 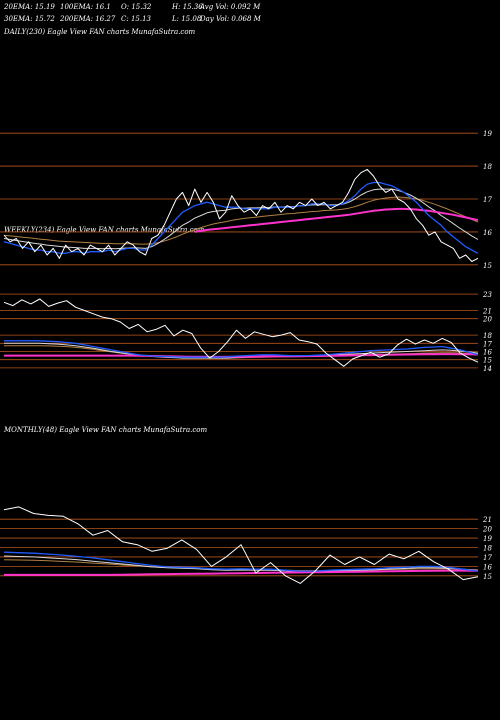 I want to click on monthly-ytick-15: 15, so click(x=487, y=577).